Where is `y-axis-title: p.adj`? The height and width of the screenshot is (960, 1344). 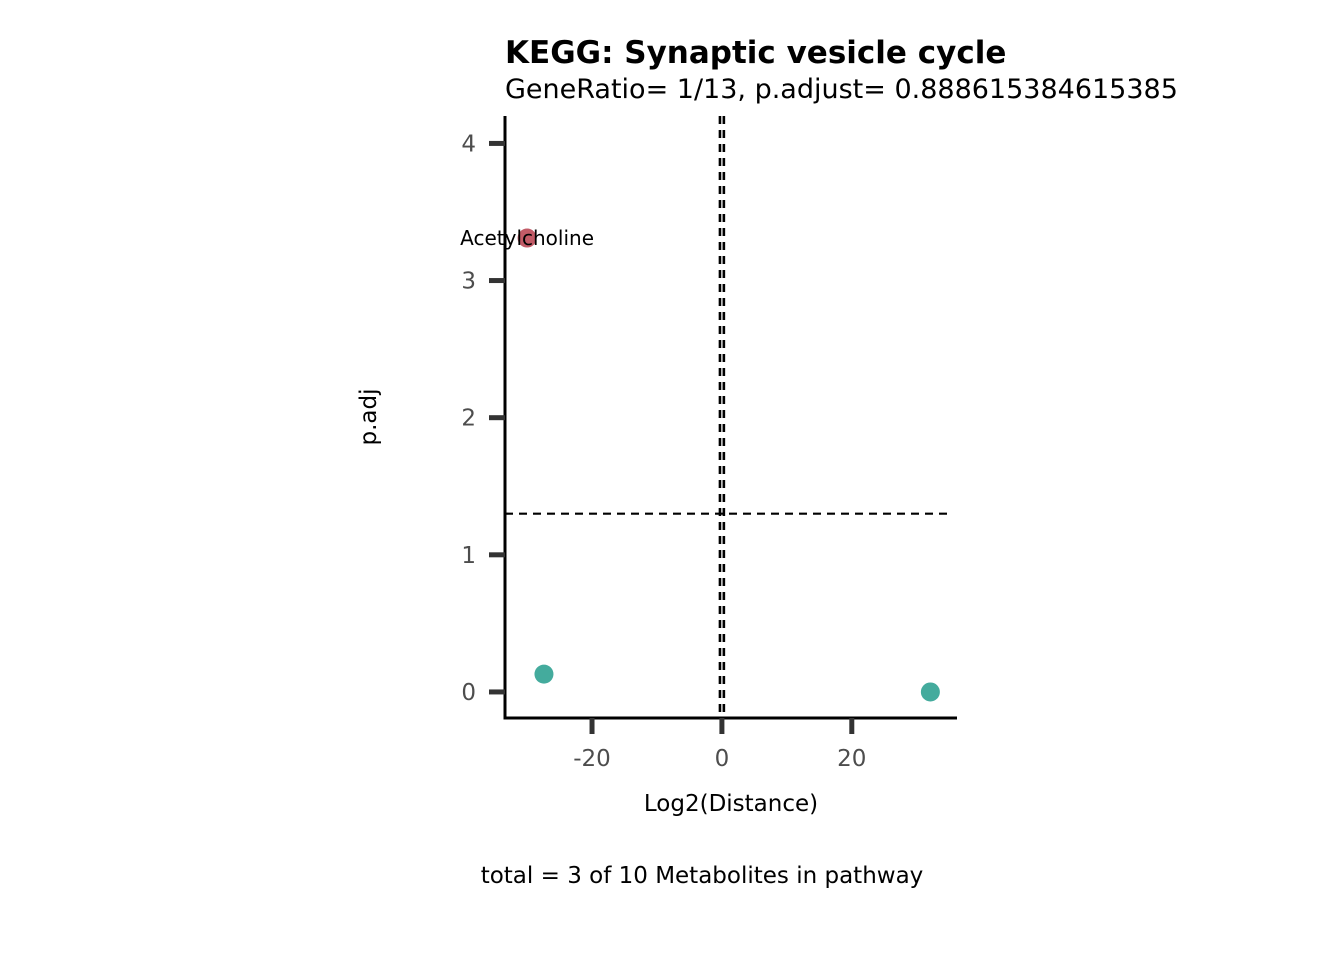
y-axis-title: p.adj is located at coordinates (369, 417).